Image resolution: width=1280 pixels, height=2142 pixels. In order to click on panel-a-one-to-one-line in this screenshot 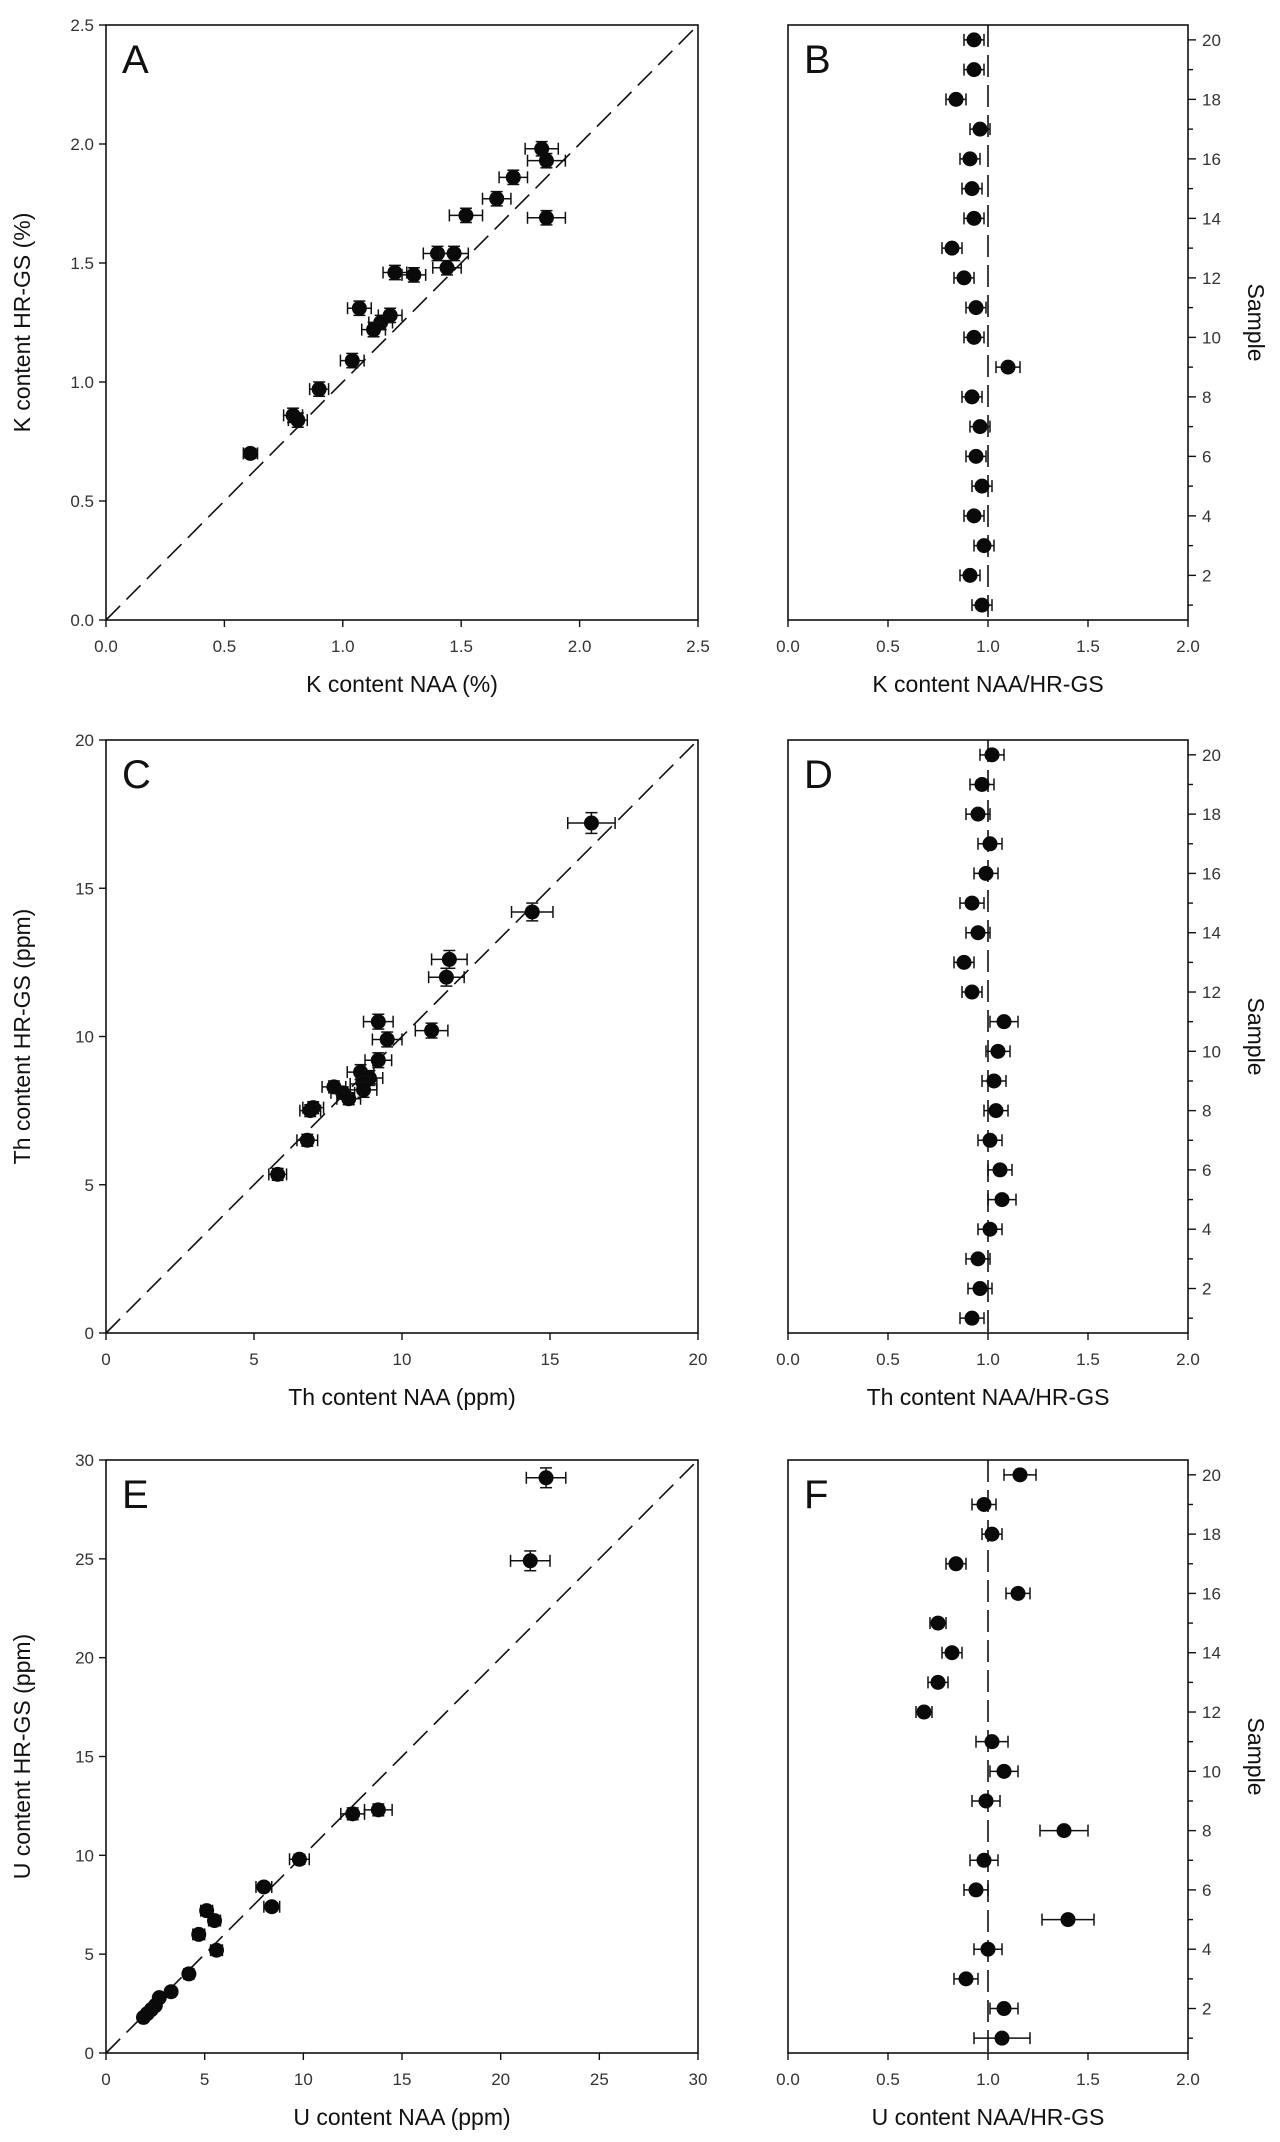, I will do `click(402, 322)`.